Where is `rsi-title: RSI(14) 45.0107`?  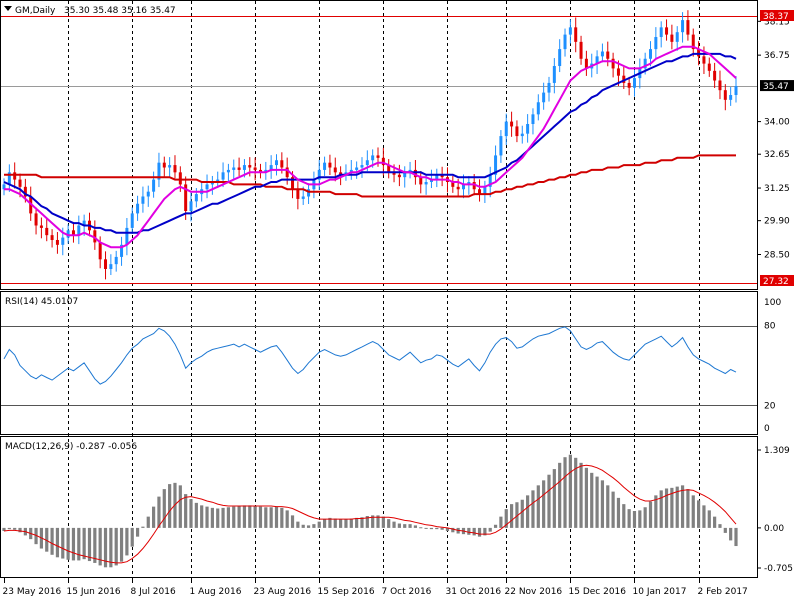 rsi-title: RSI(14) 45.0107 is located at coordinates (41, 302).